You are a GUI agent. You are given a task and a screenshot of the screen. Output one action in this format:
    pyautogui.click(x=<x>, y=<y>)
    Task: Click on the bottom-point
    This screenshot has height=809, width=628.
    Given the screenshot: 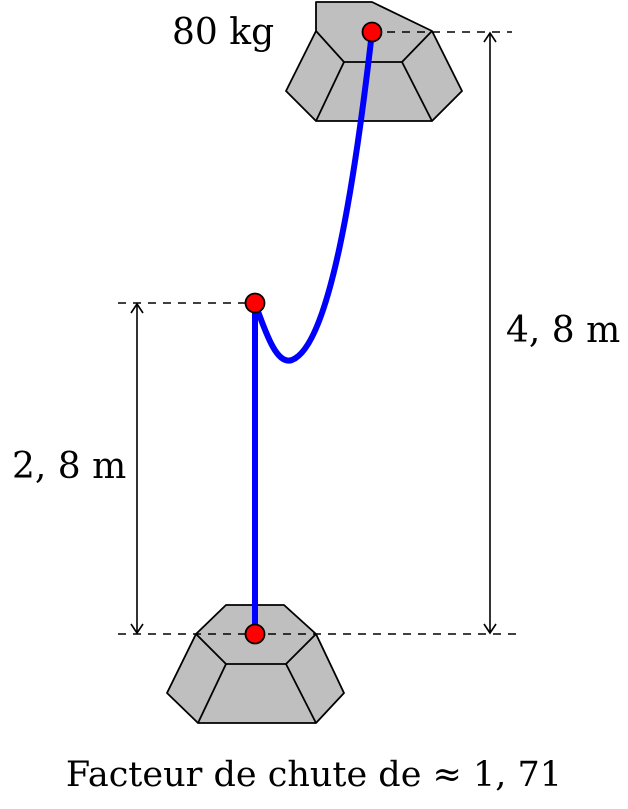 What is the action you would take?
    pyautogui.click(x=255, y=634)
    